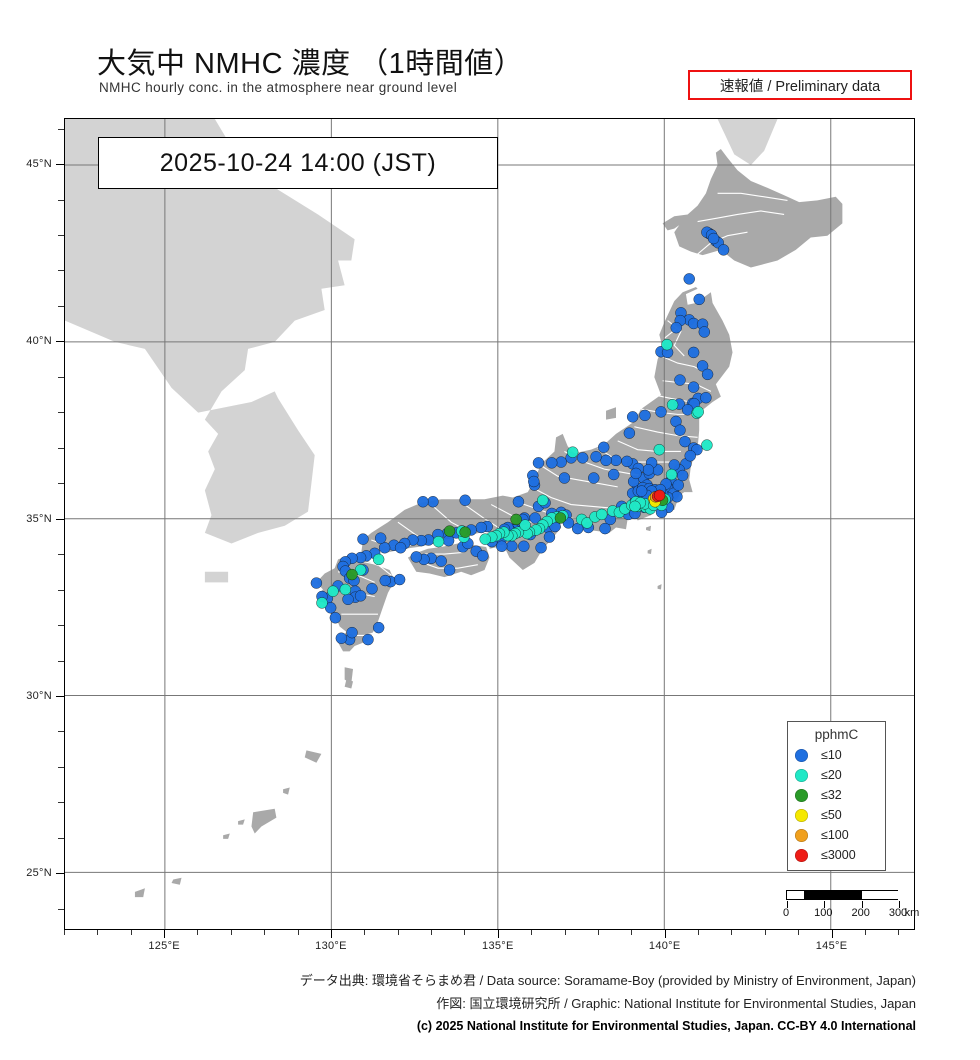 Image resolution: width=980 pixels, height=1060 pixels. What do you see at coordinates (800, 85) in the screenshot?
I see `preliminary-data-badge: 速報値 / Preliminary data` at bounding box center [800, 85].